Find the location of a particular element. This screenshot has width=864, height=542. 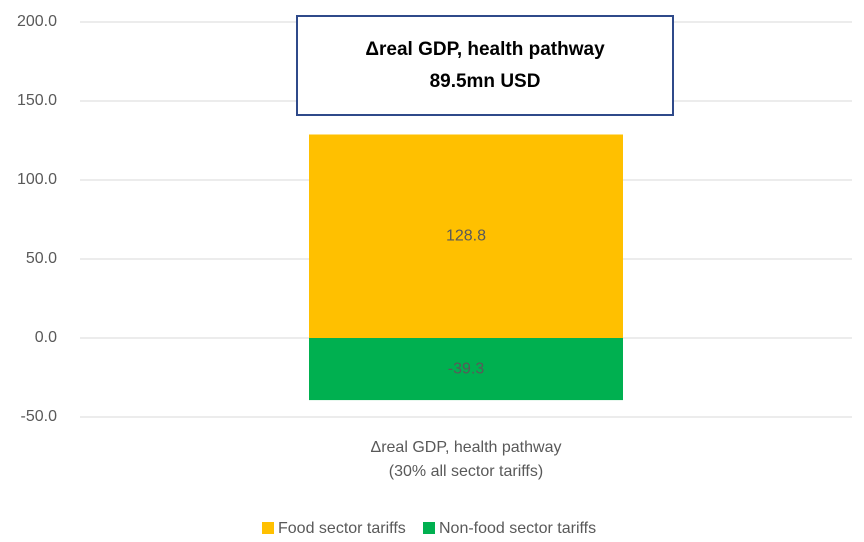

annotation: Δreal GDP, health pathway 89.5mn USD is located at coordinates (485, 65).